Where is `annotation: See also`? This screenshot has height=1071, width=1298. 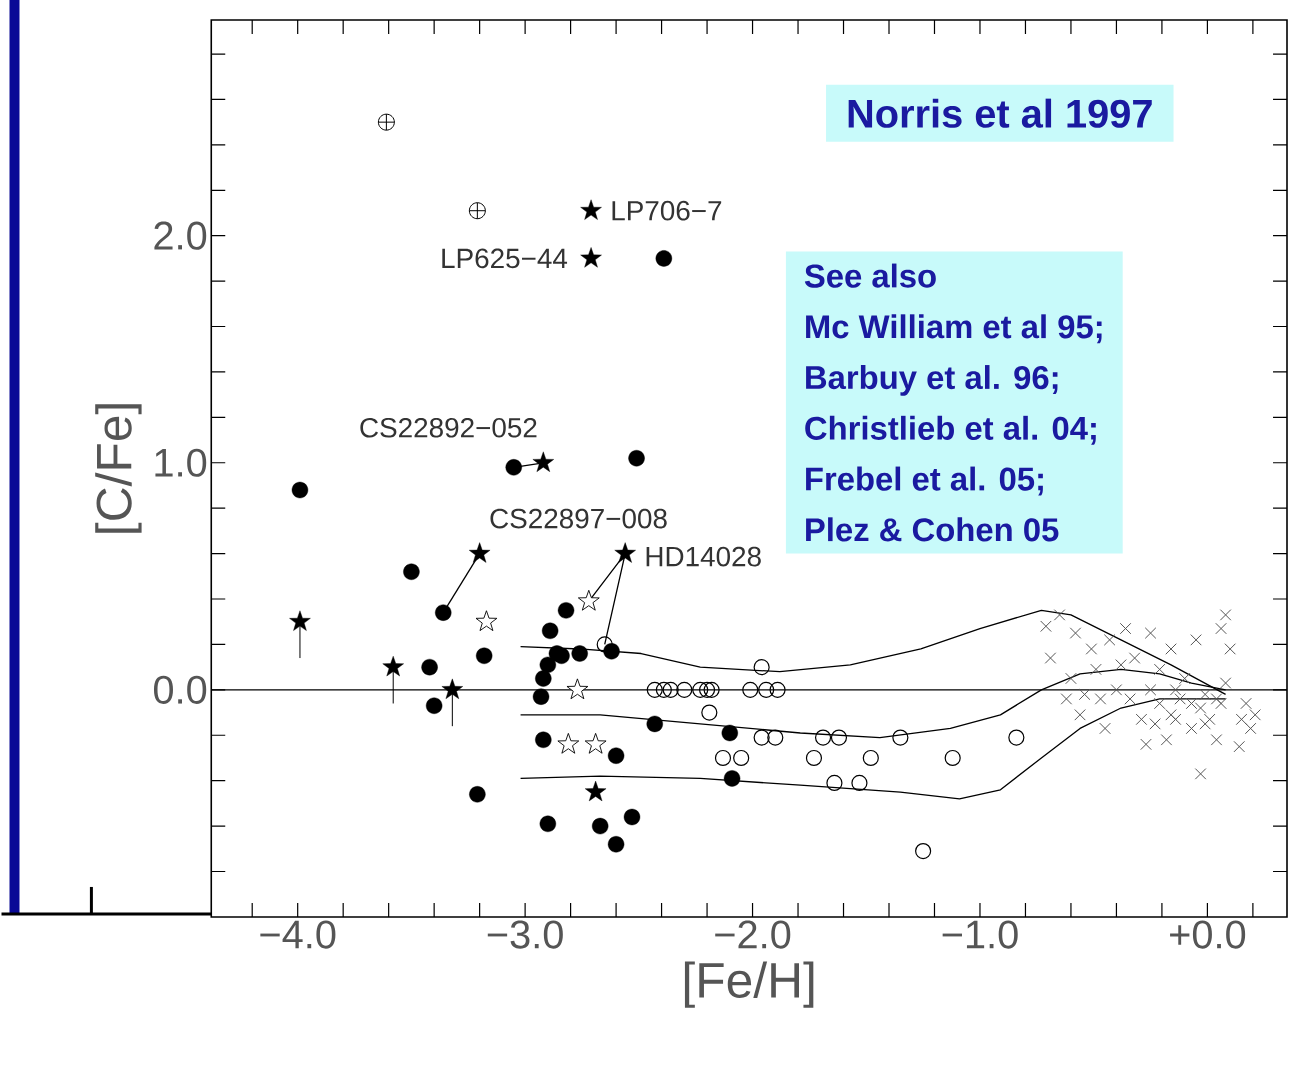 annotation: See also is located at coordinates (870, 275).